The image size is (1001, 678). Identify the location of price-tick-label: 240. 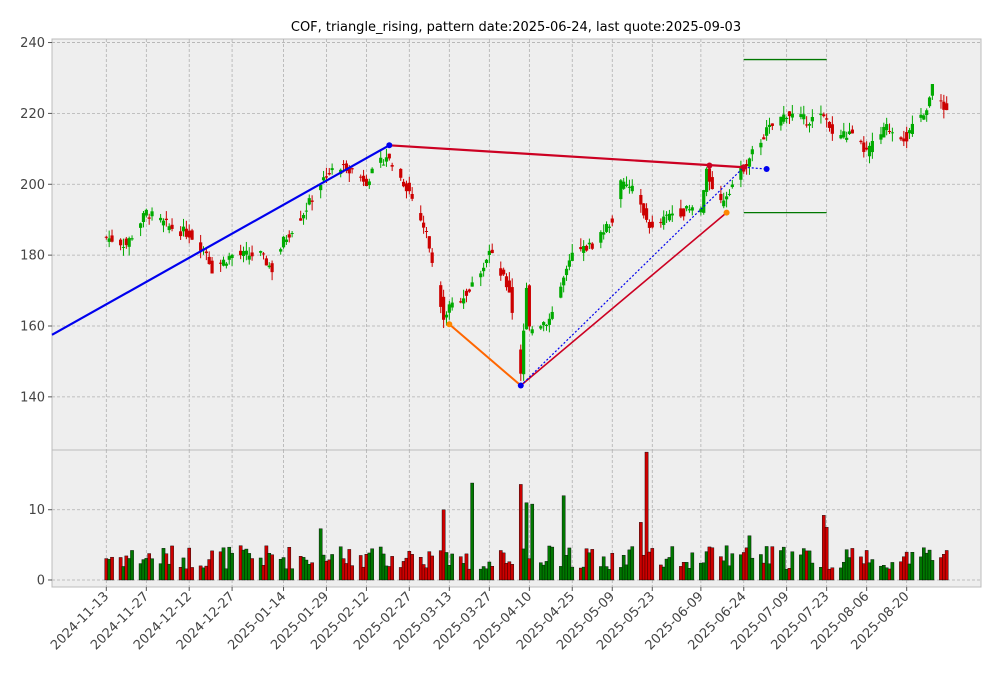
(32, 43).